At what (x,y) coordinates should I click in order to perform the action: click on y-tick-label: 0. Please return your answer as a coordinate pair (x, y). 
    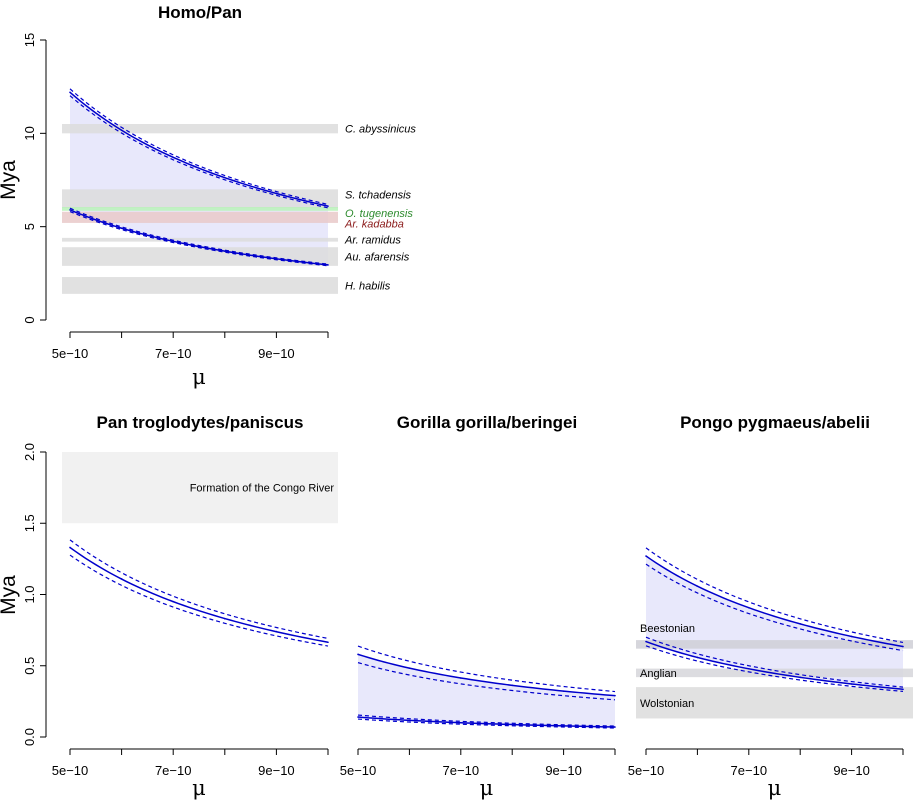
    Looking at the image, I should click on (29, 319).